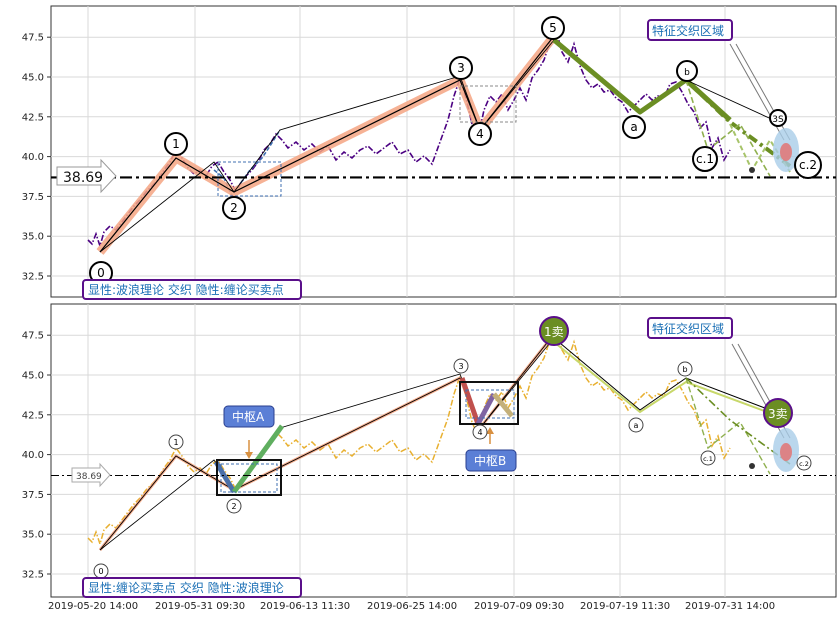  Describe the element at coordinates (554, 332) in the screenshot. I see `signal-1-sell-text: 1卖` at that location.